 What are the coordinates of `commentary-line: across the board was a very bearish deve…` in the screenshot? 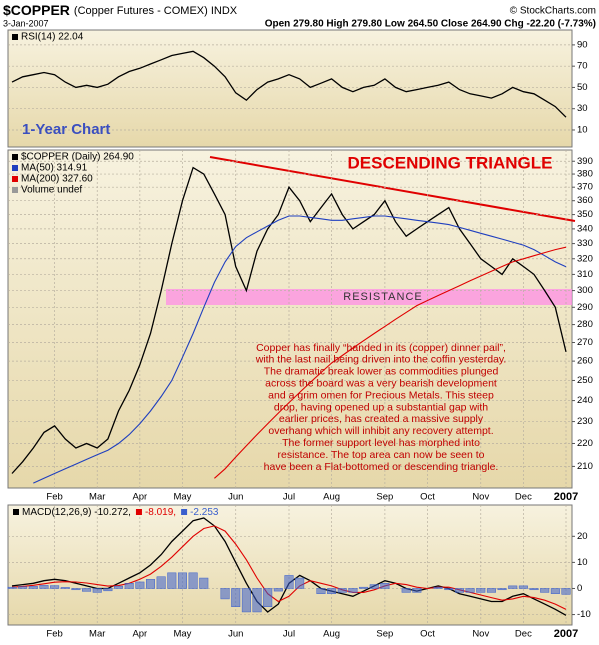 It's located at (381, 383).